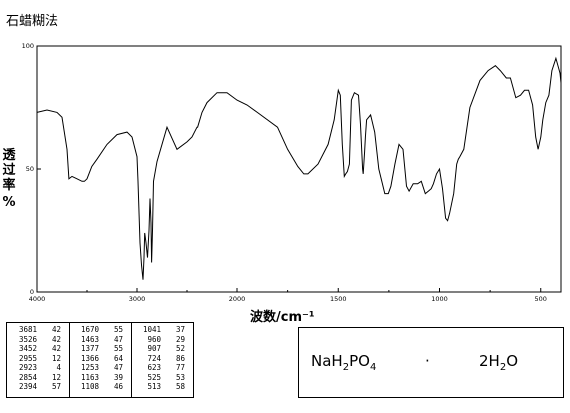 This screenshot has width=570, height=413. What do you see at coordinates (27, 367) in the screenshot?
I see `peak-wavenumber: 2923` at bounding box center [27, 367].